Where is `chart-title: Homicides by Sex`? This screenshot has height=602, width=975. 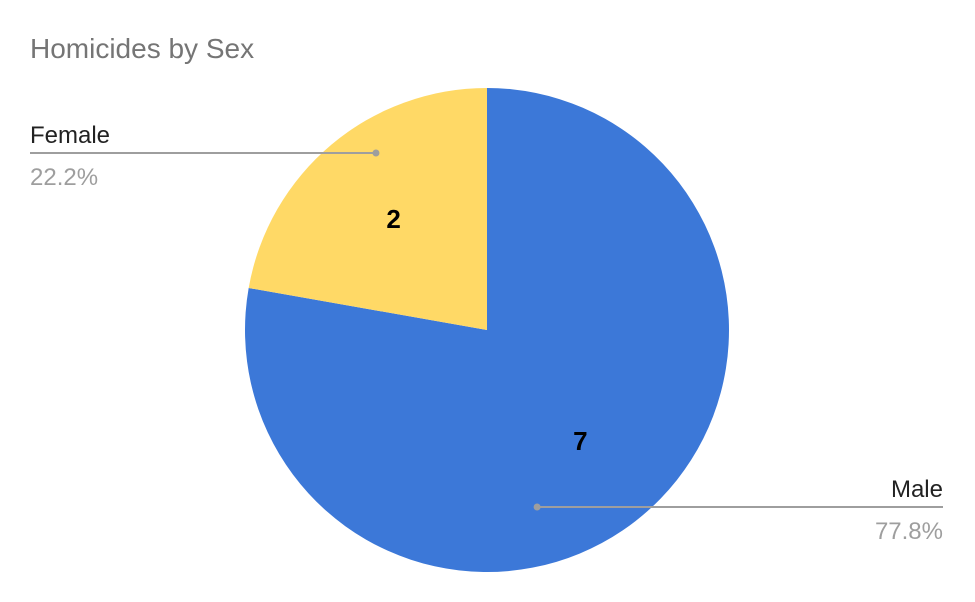 chart-title: Homicides by Sex is located at coordinates (142, 48).